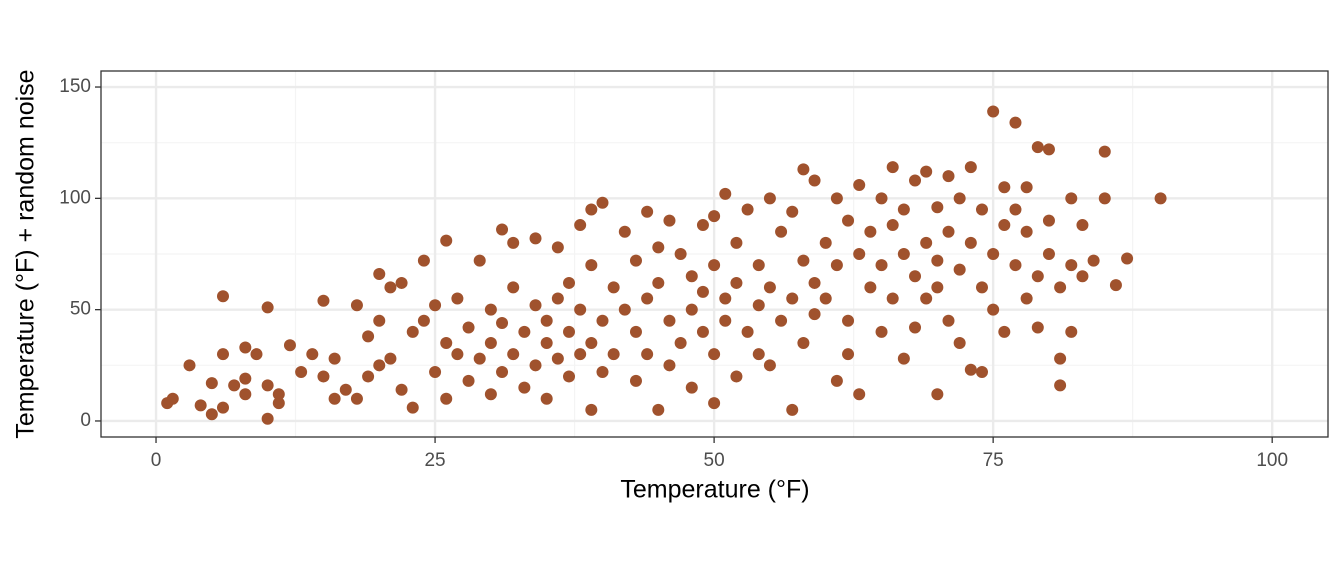 Image resolution: width=1344 pixels, height=576 pixels. I want to click on x-tick-label: 25, so click(434, 460).